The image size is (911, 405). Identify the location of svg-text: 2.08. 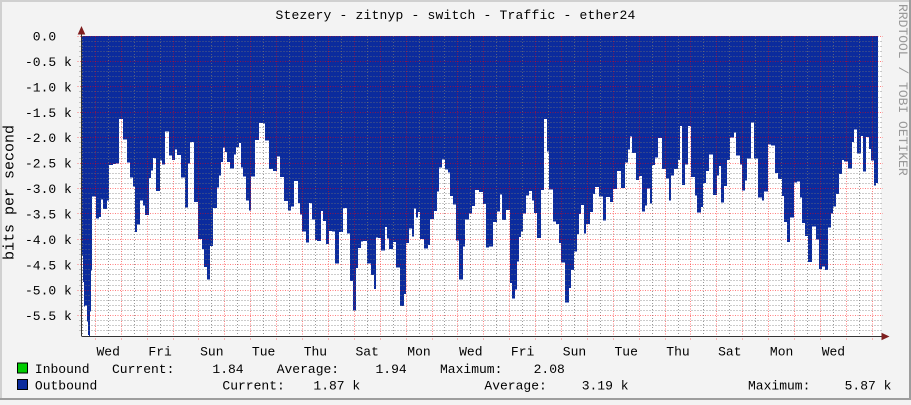
(549, 369).